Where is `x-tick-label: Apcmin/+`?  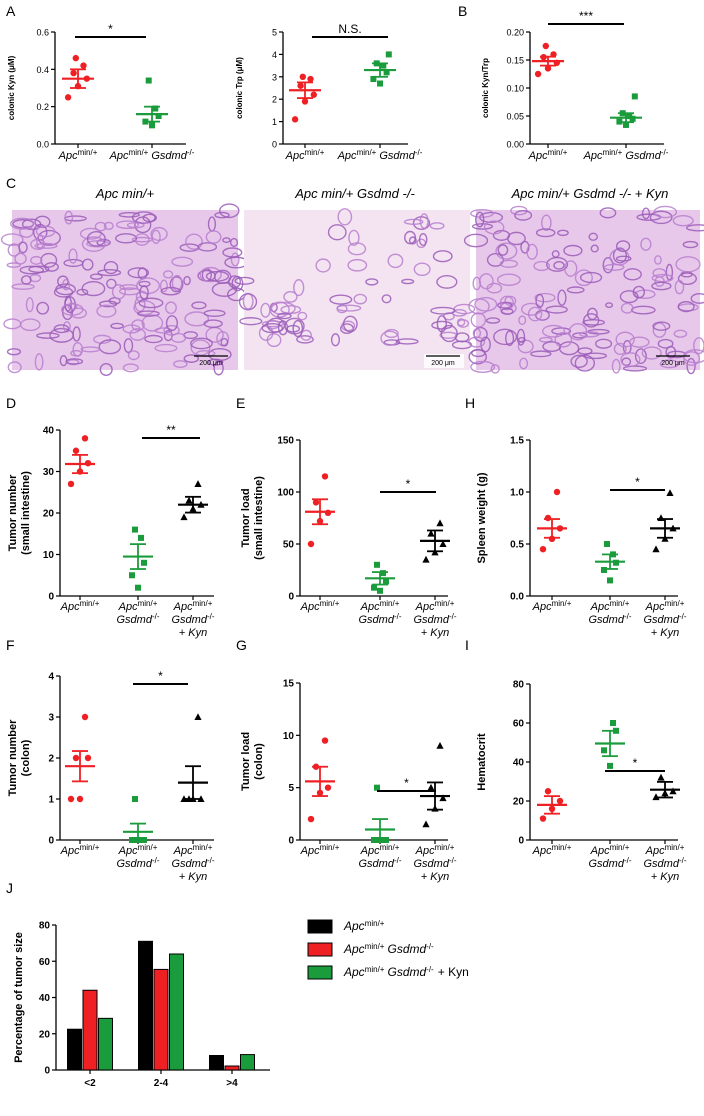
x-tick-label: Apcmin/+ is located at coordinates (78, 155).